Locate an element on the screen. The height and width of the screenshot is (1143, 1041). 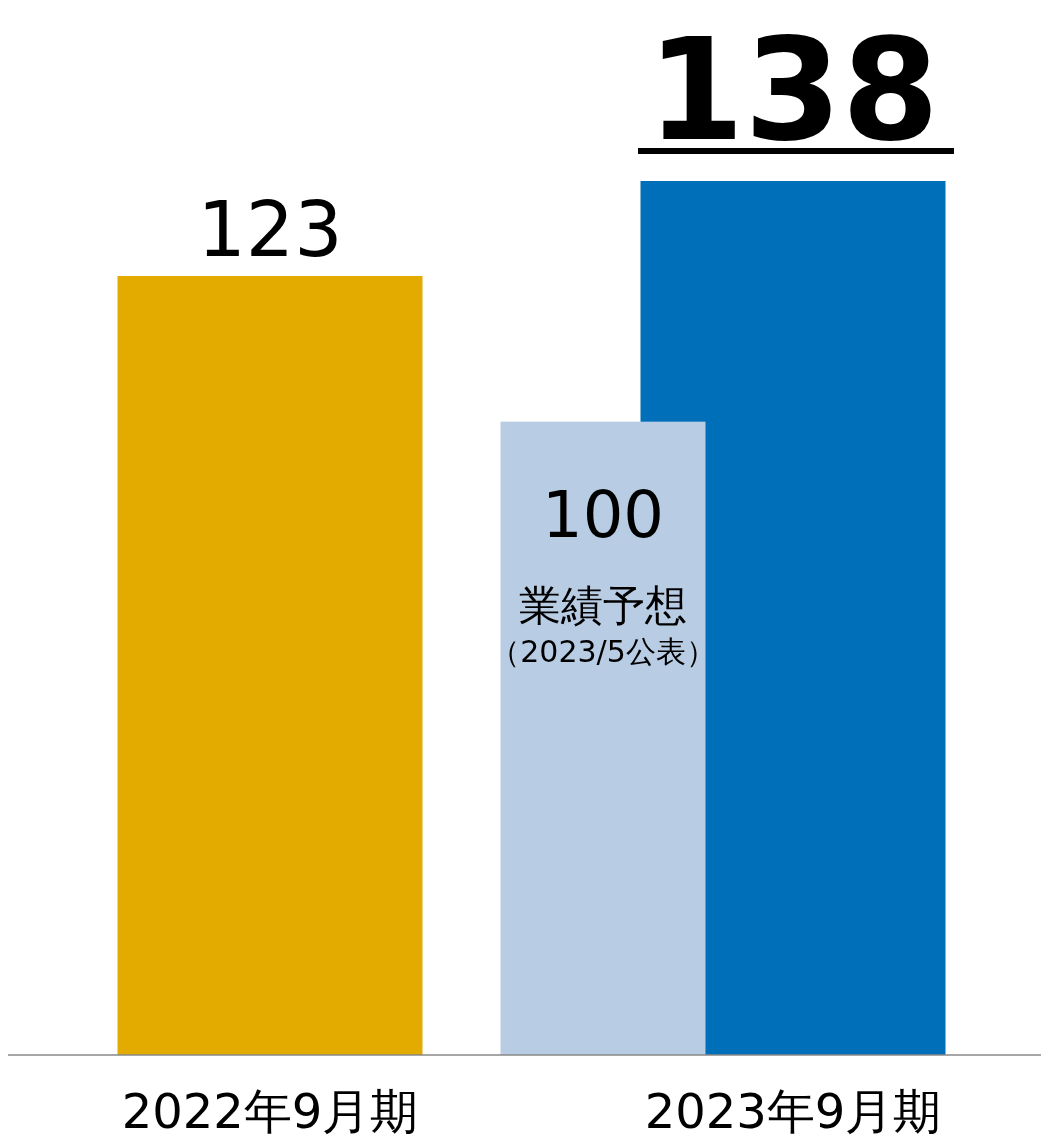
data-label: 123 is located at coordinates (270, 229).